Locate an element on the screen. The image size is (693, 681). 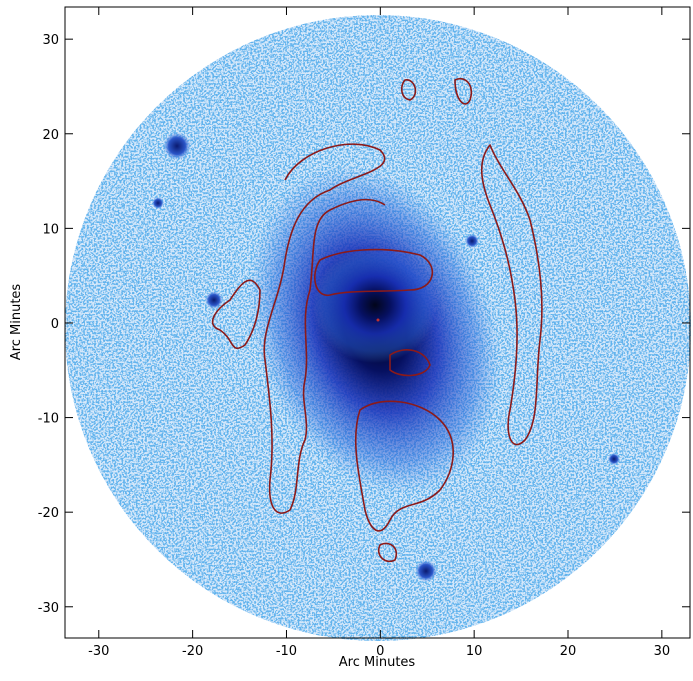
y-tick-label: 20 is located at coordinates (50, 135).